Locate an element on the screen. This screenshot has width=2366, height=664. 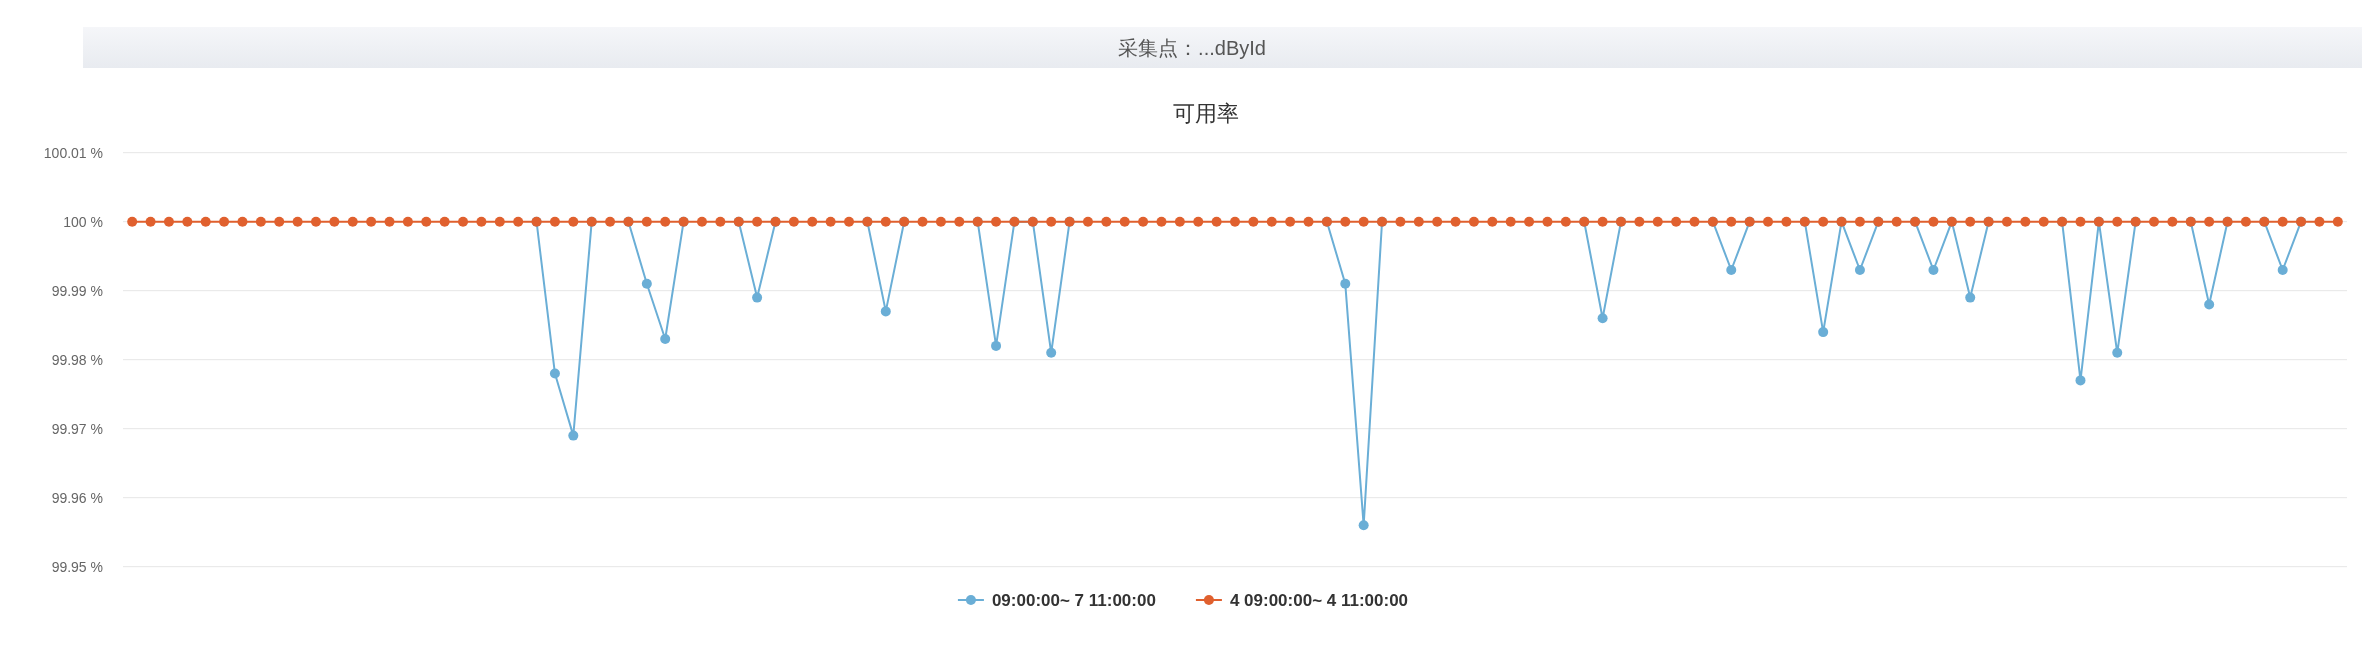
title: 可用率 is located at coordinates (1206, 113).